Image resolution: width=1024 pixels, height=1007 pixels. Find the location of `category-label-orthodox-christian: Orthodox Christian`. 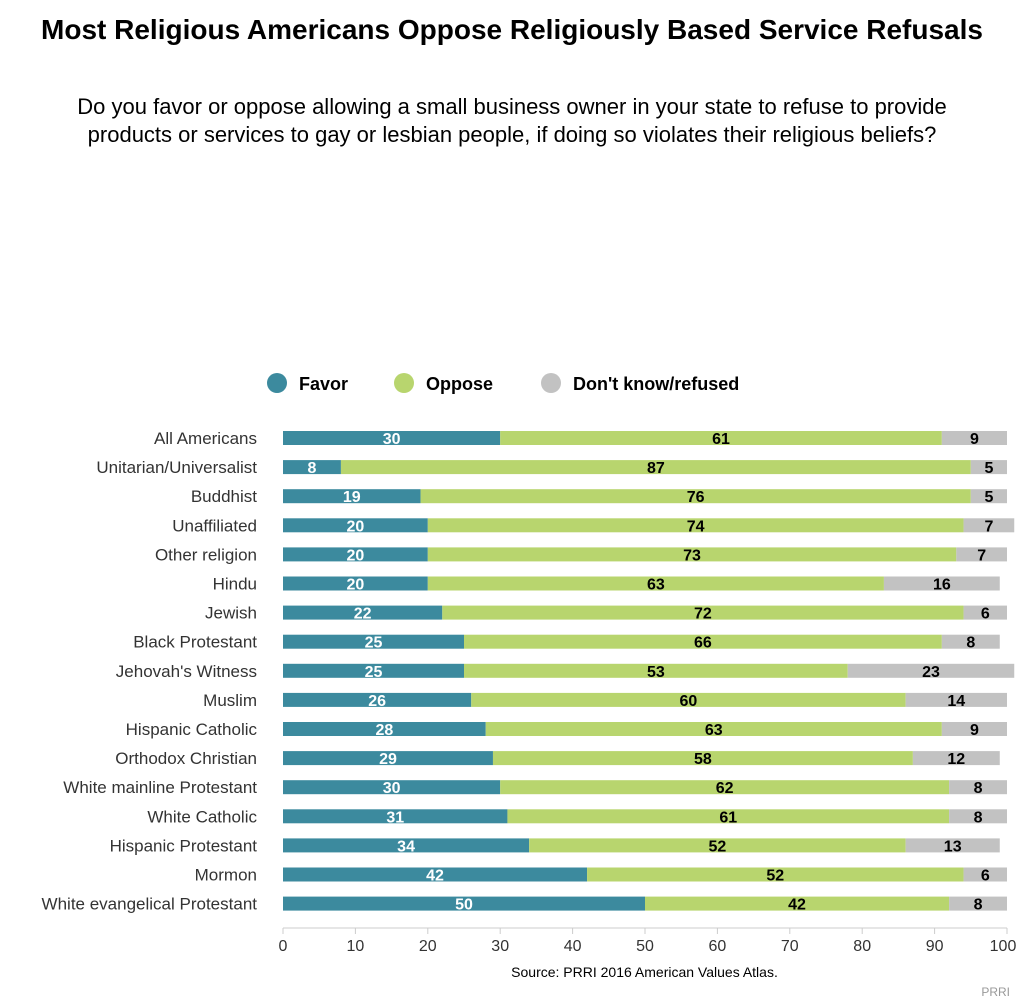

category-label-orthodox-christian: Orthodox Christian is located at coordinates (186, 758).